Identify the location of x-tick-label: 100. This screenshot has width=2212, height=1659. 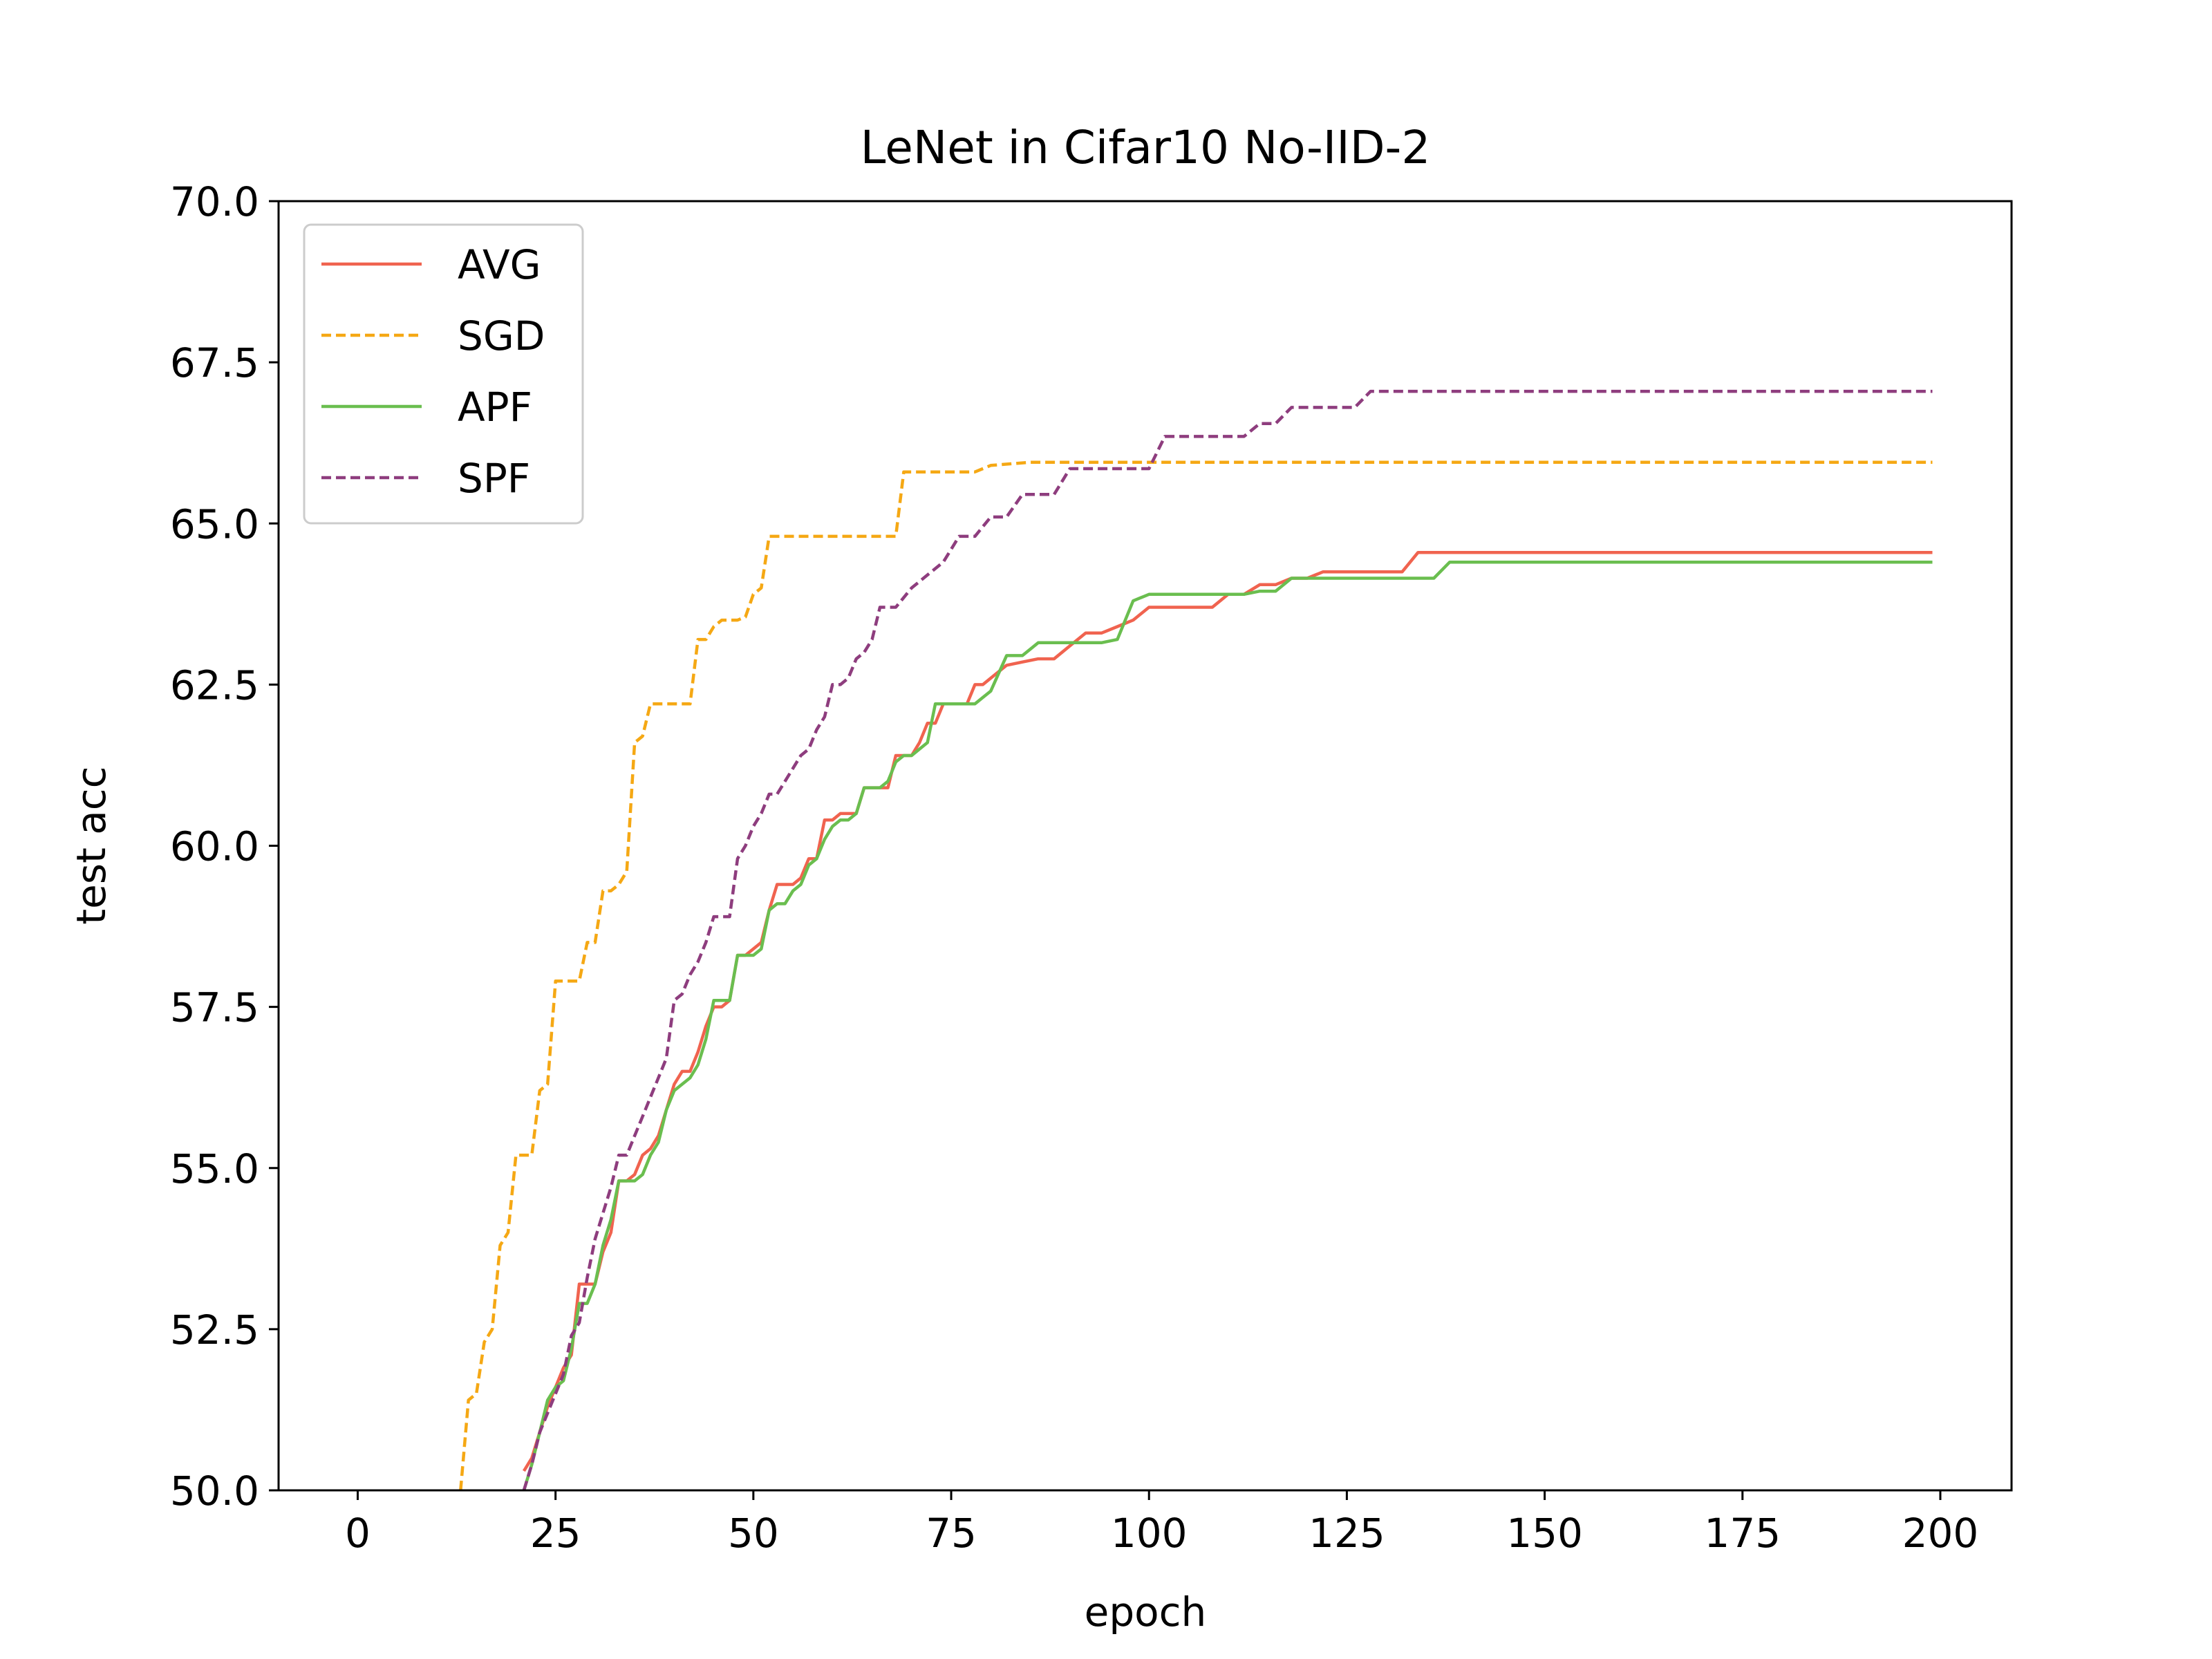
(1149, 1534).